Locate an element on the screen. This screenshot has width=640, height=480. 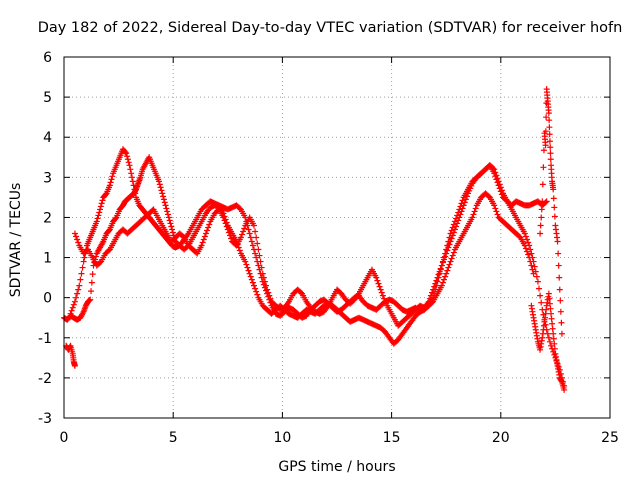
y-tick-label: 4 is located at coordinates (47, 138).